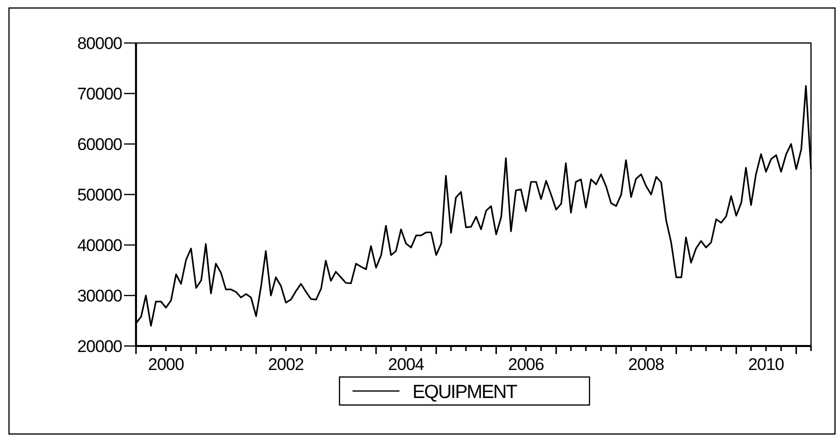 Image resolution: width=837 pixels, height=436 pixels. I want to click on x-tick-label: 2000, so click(166, 364).